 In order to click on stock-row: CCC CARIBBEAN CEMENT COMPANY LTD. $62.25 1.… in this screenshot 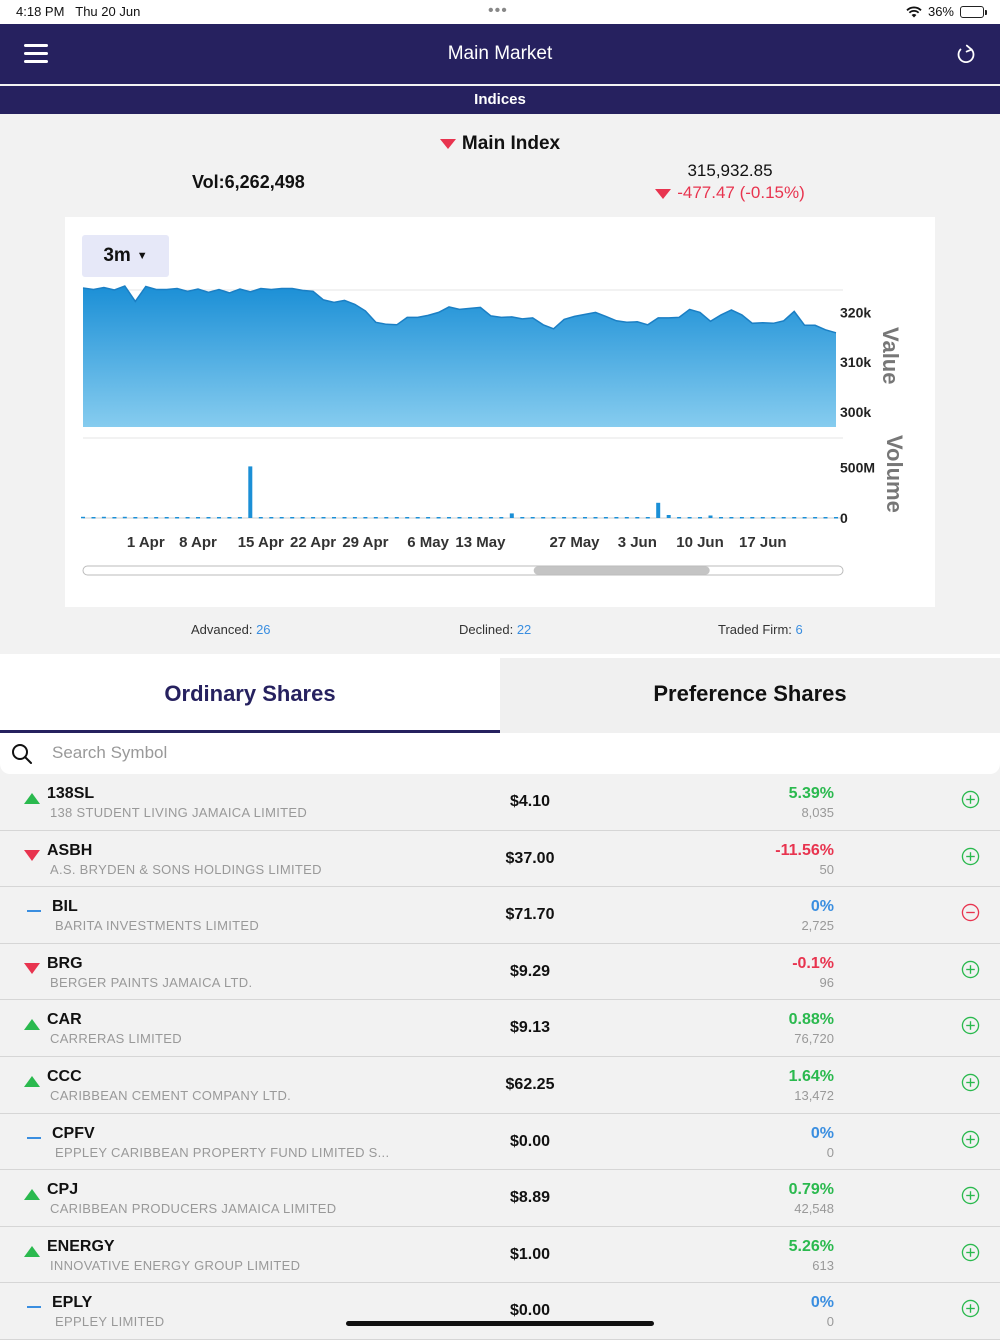, I will do `click(500, 1085)`.